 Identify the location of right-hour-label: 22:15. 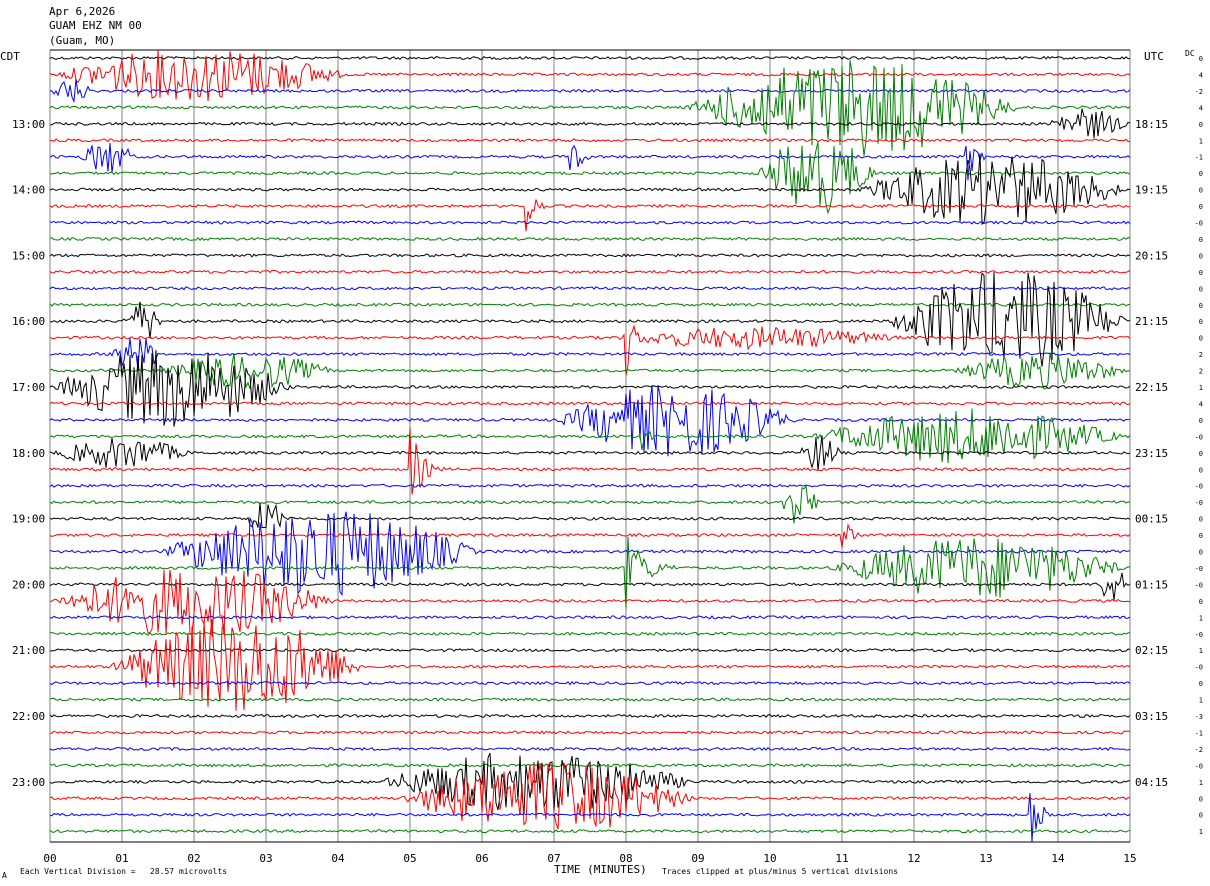
(1151, 387).